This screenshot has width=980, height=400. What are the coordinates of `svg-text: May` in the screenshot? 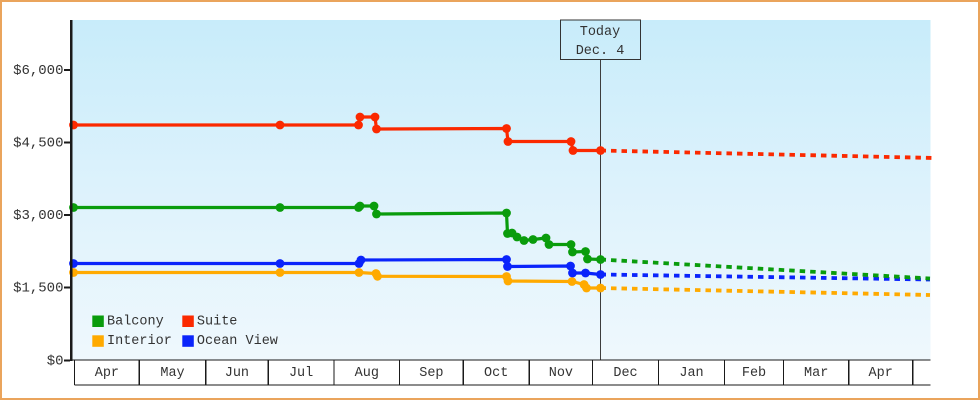 It's located at (172, 373).